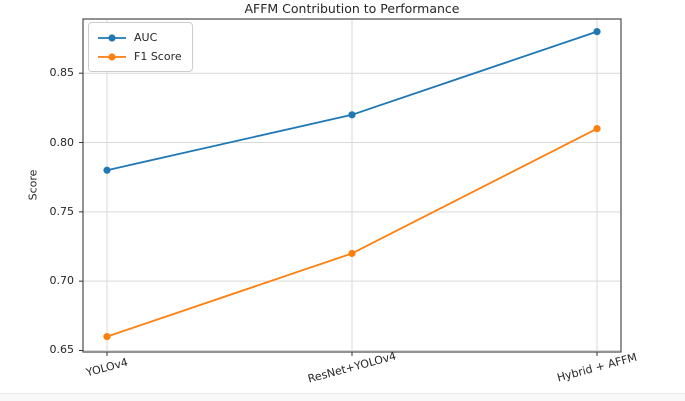 The image size is (685, 401). Describe the element at coordinates (146, 37) in the screenshot. I see `legend-label: AUC` at that location.